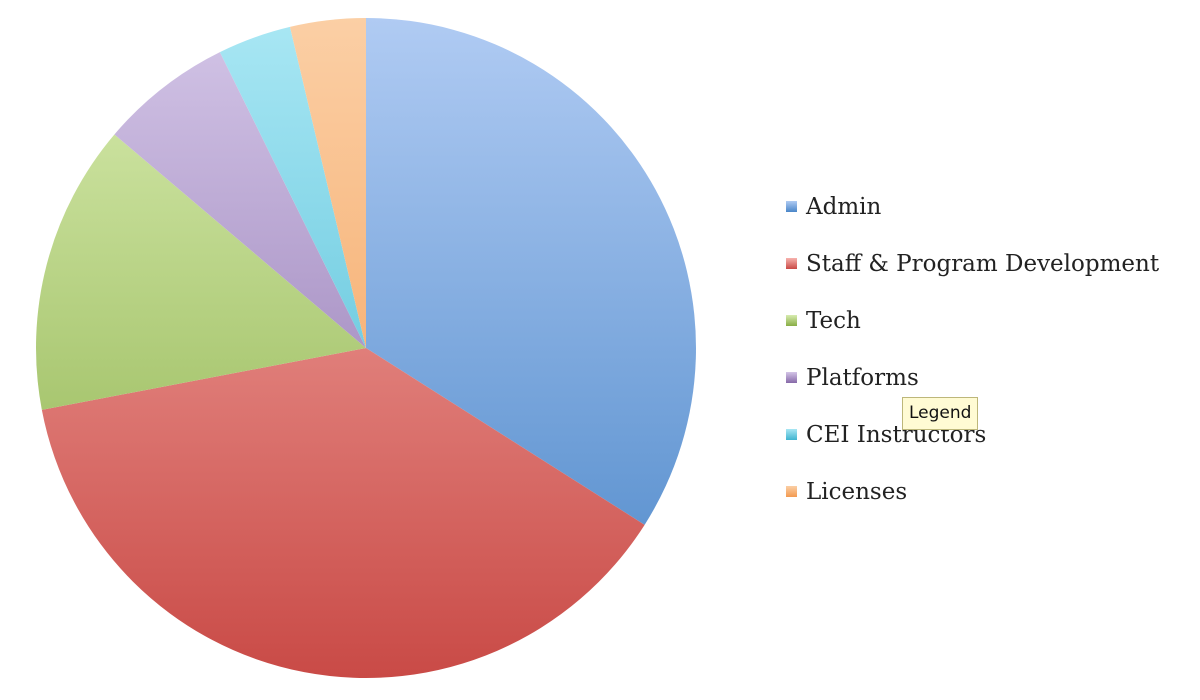 This screenshot has width=1200, height=700. What do you see at coordinates (862, 378) in the screenshot?
I see `legend-label: Platforms` at bounding box center [862, 378].